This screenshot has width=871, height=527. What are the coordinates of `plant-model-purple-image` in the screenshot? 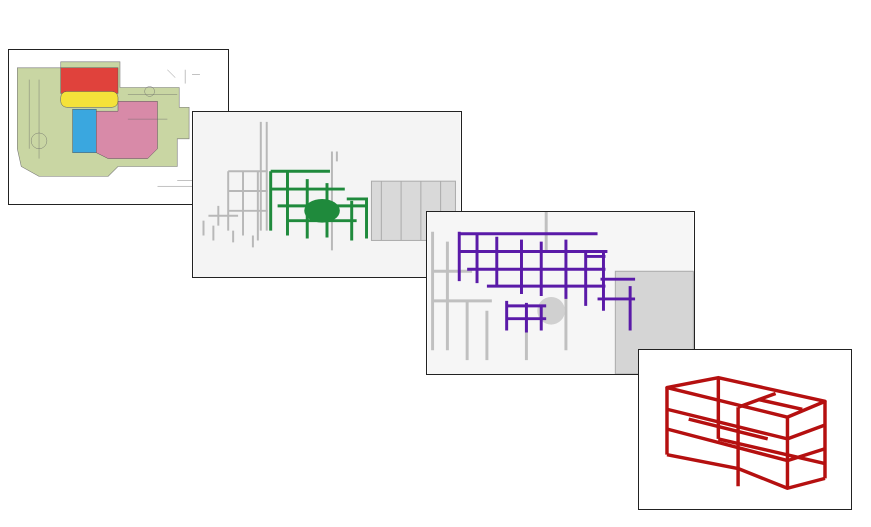 It's located at (560, 293).